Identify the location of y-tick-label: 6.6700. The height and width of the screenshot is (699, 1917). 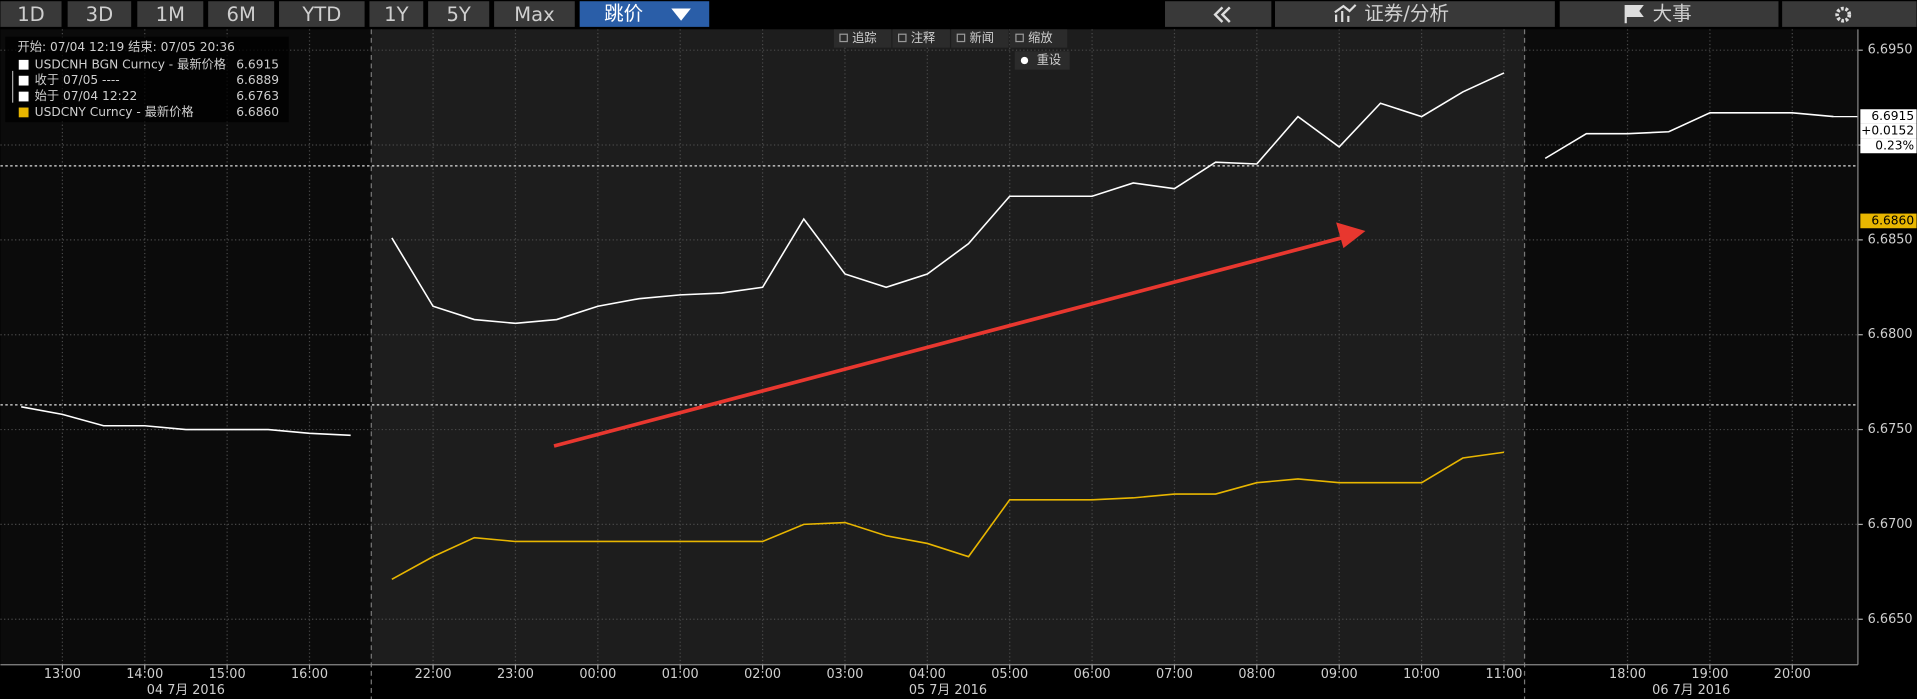
(1890, 524).